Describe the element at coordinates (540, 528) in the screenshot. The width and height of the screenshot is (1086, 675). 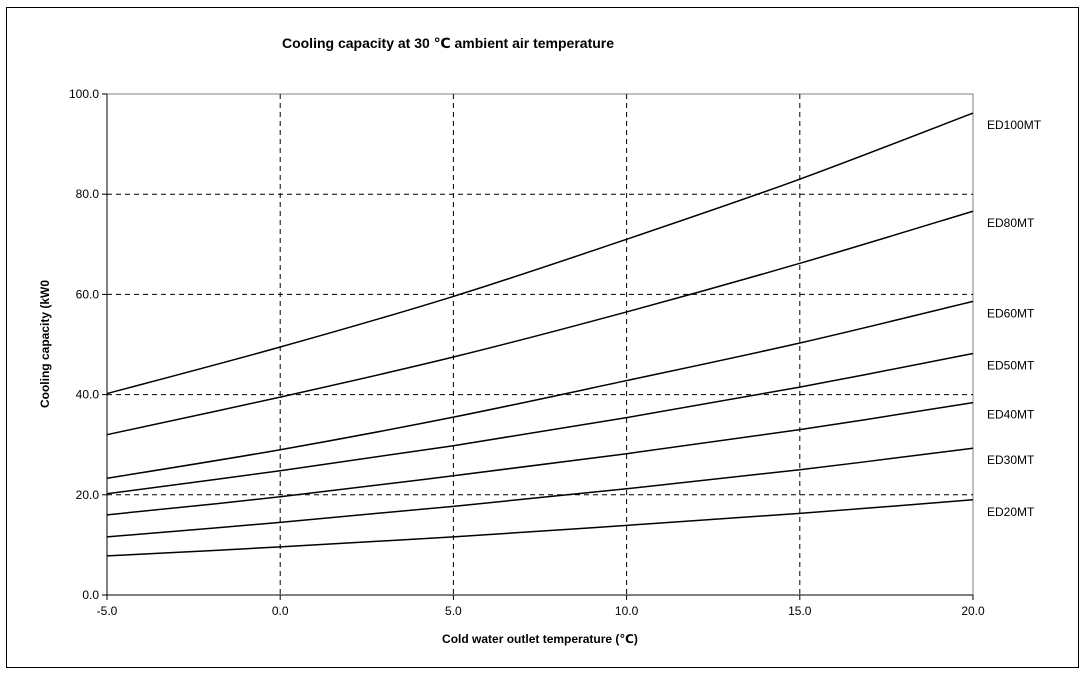
I see `series-line-ed20mt` at that location.